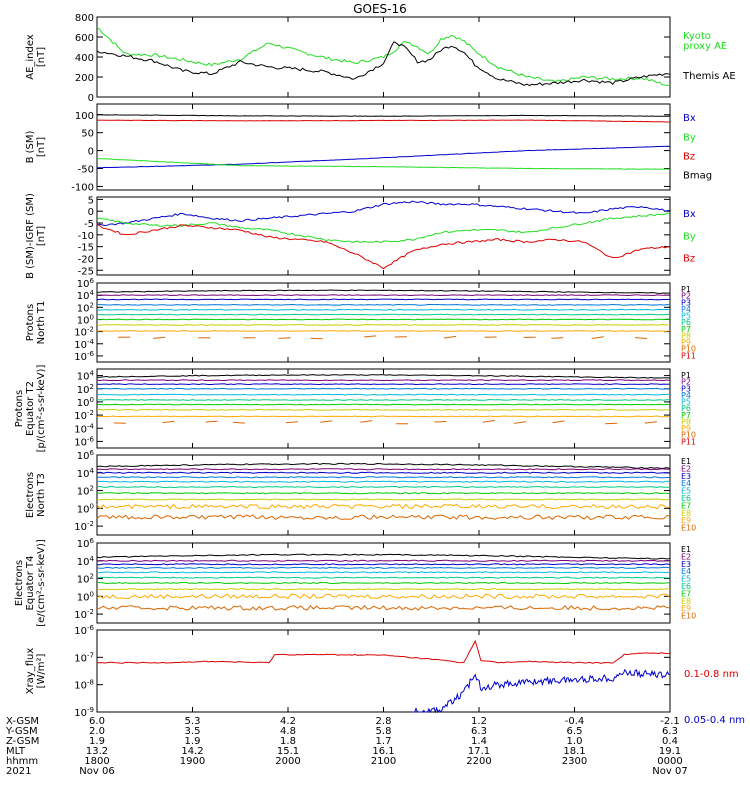  Describe the element at coordinates (670, 731) in the screenshot. I see `ephemeris-value: 6.3` at that location.